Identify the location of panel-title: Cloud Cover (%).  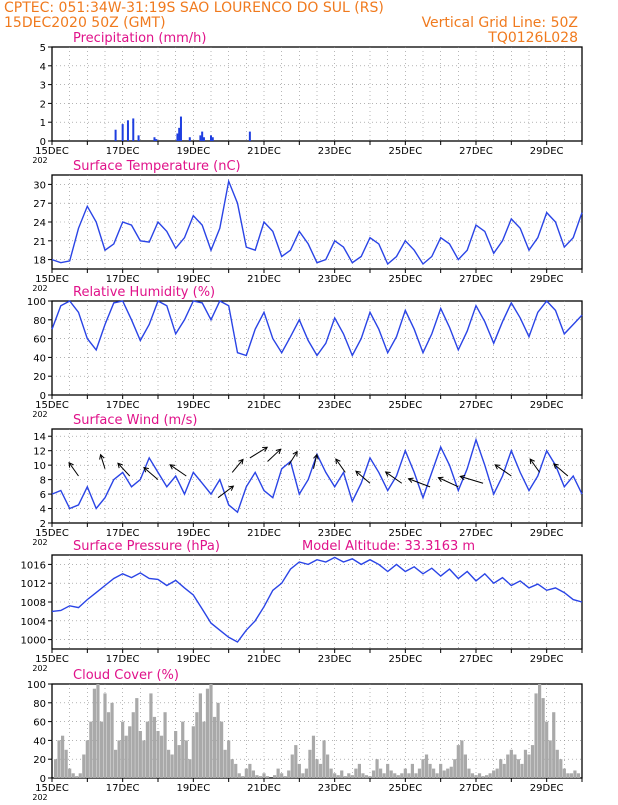
(126, 675).